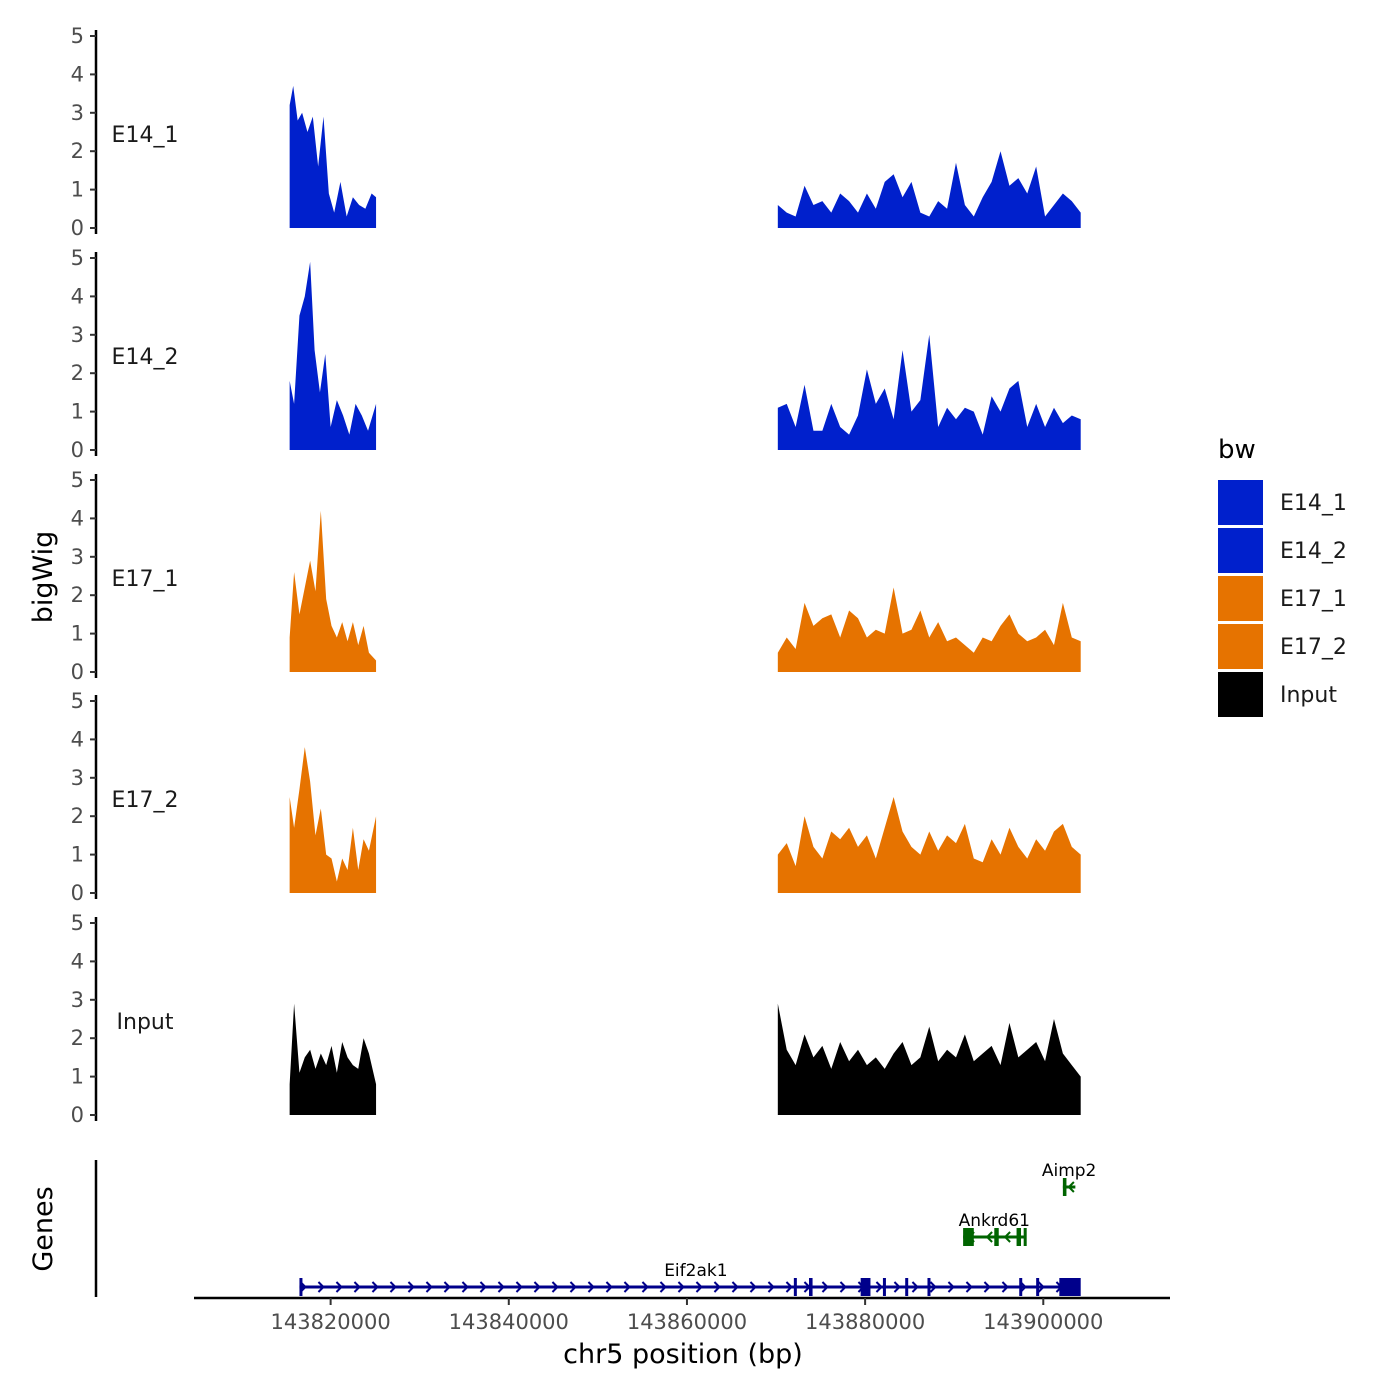 The height and width of the screenshot is (1400, 1400). What do you see at coordinates (865, 1322) in the screenshot?
I see `x-tick-label: 143880000` at bounding box center [865, 1322].